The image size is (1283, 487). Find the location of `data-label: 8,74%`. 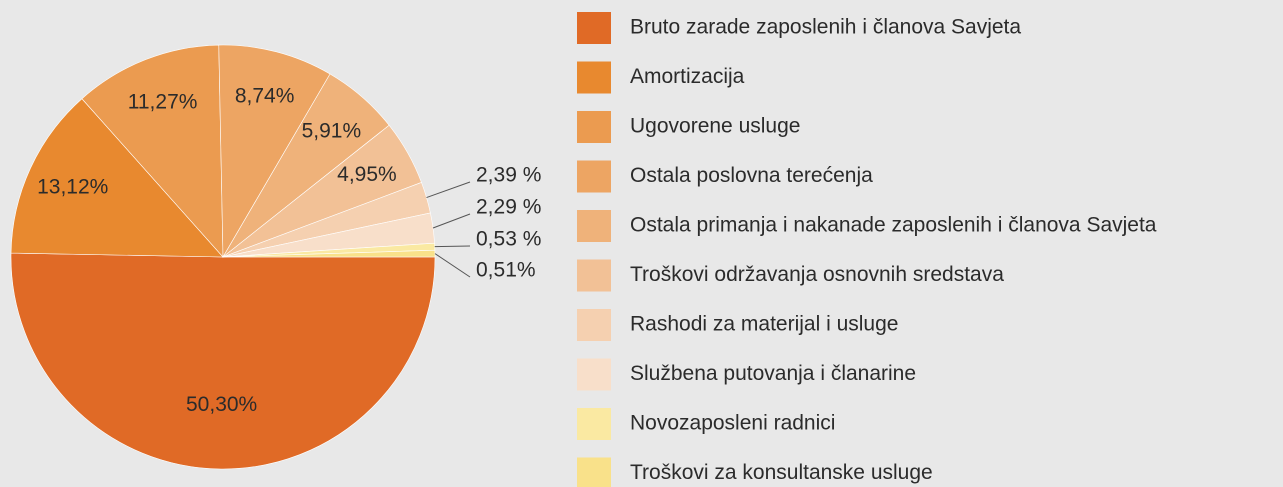

data-label: 8,74% is located at coordinates (265, 96).